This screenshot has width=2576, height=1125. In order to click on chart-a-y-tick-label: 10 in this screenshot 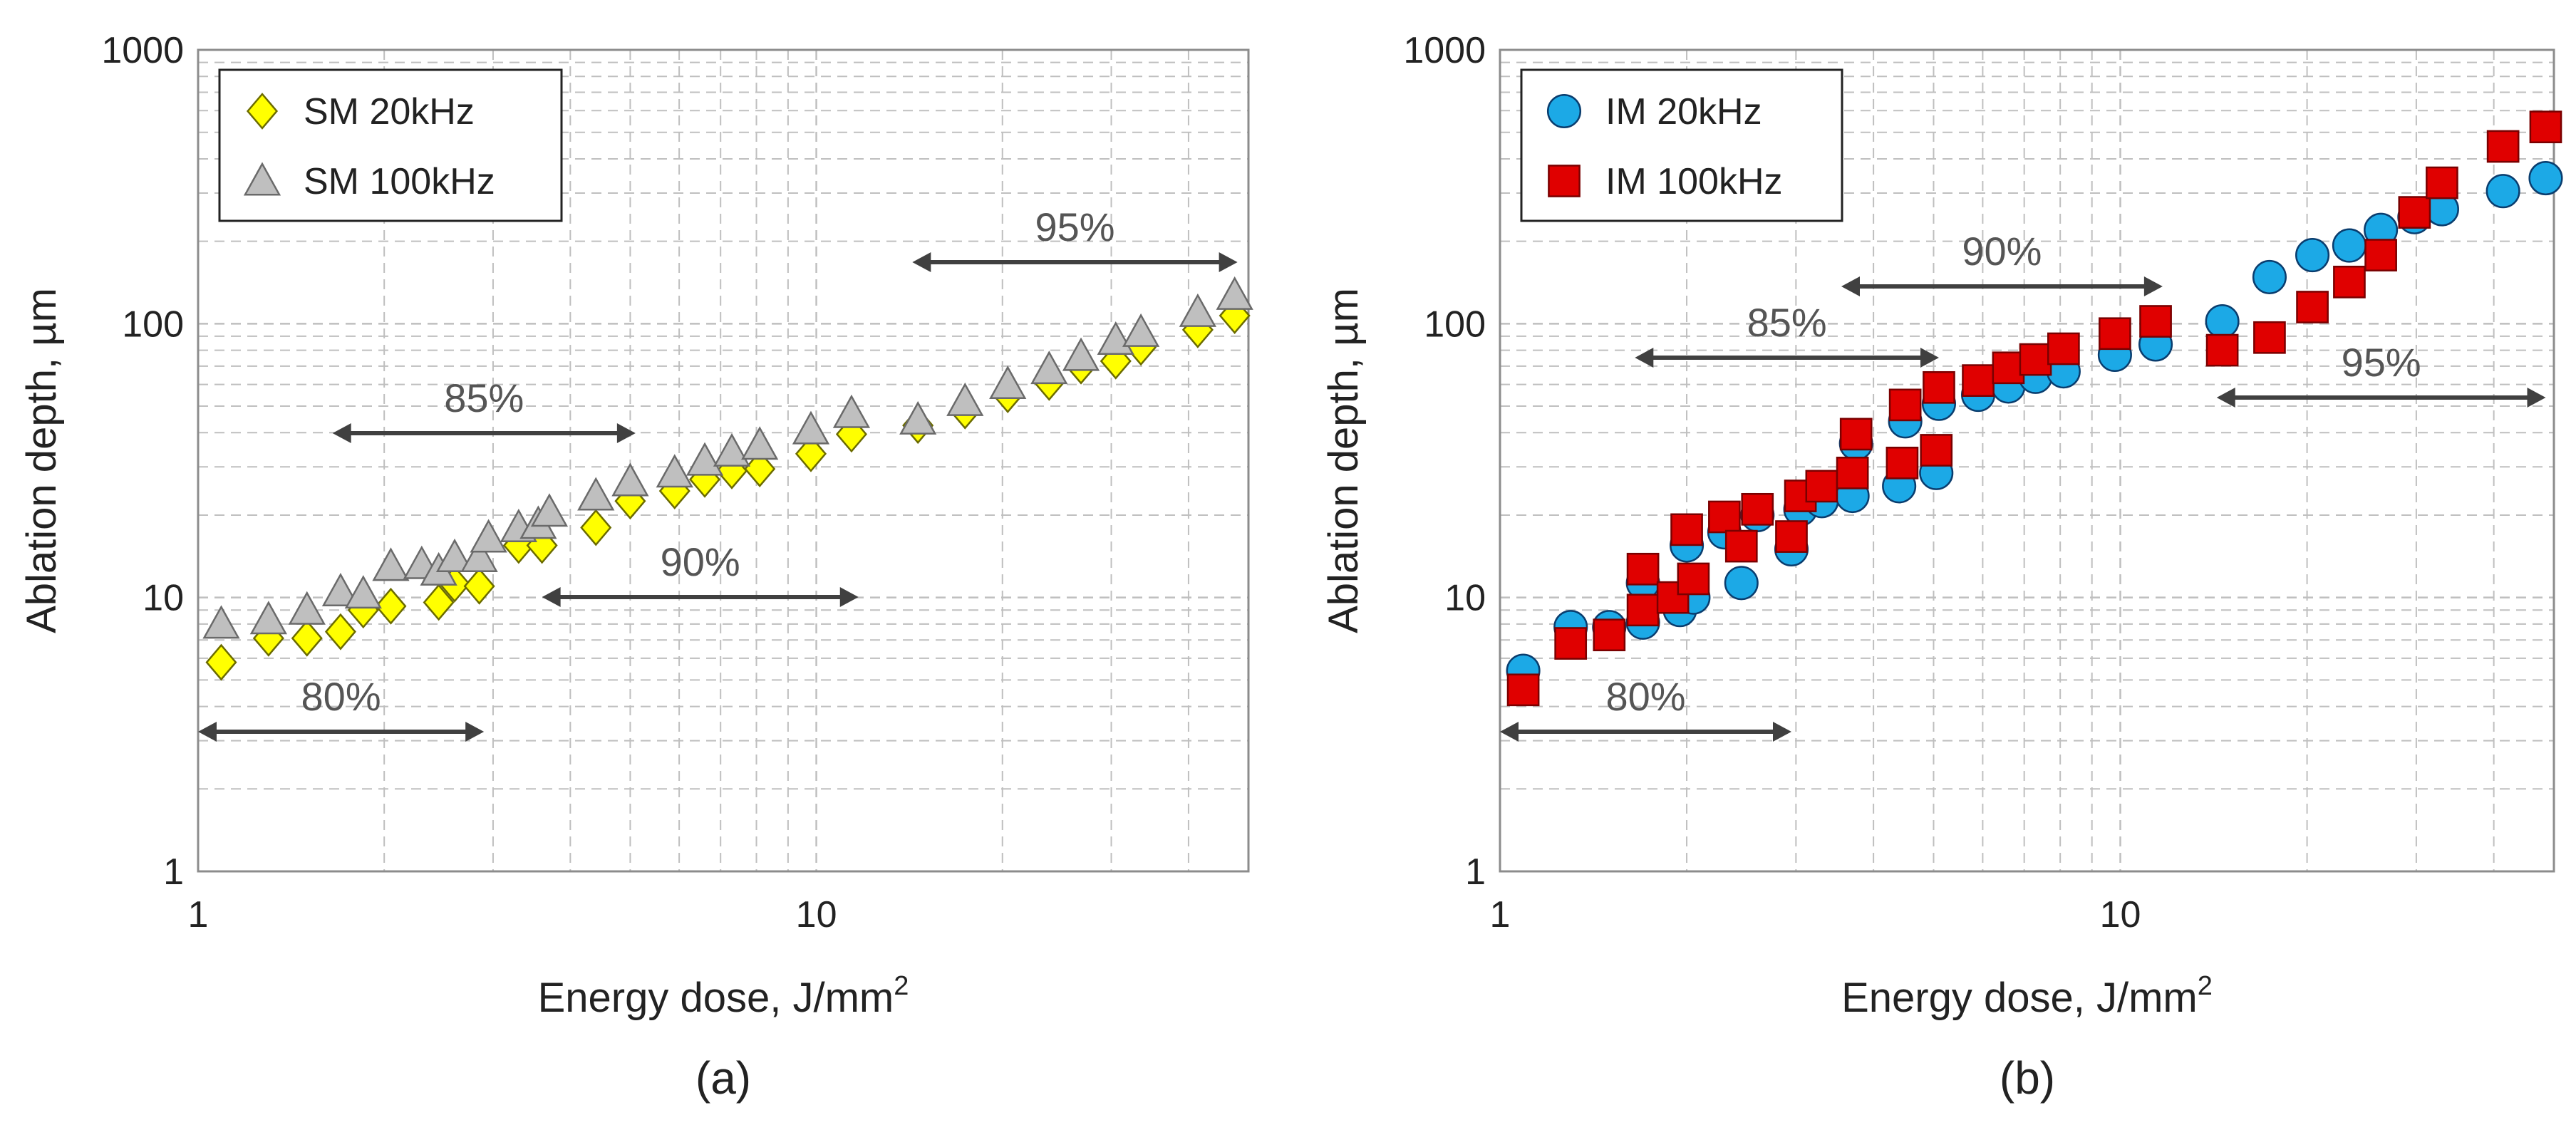, I will do `click(164, 598)`.